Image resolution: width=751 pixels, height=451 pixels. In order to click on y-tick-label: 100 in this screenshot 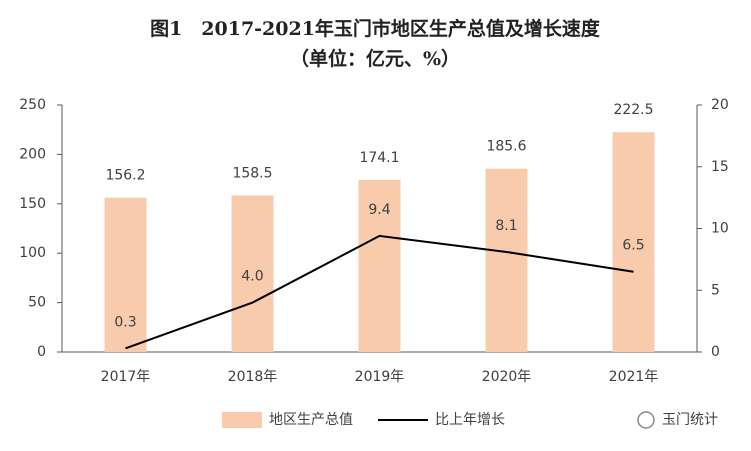, I will do `click(32, 253)`.